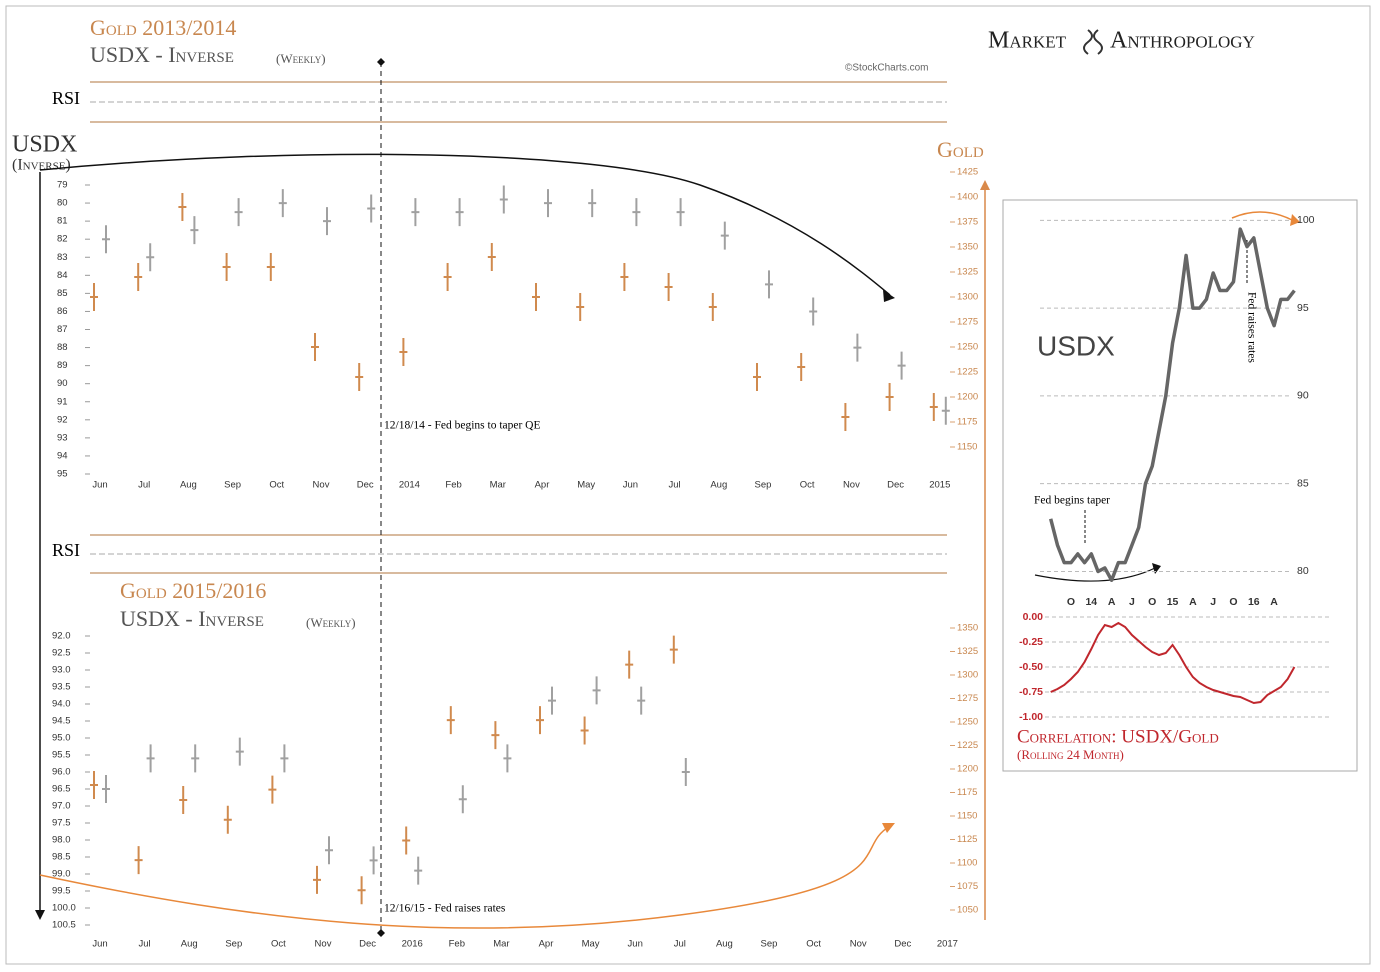  What do you see at coordinates (967, 816) in the screenshot?
I see `y2-tick-label: 1150` at bounding box center [967, 816].